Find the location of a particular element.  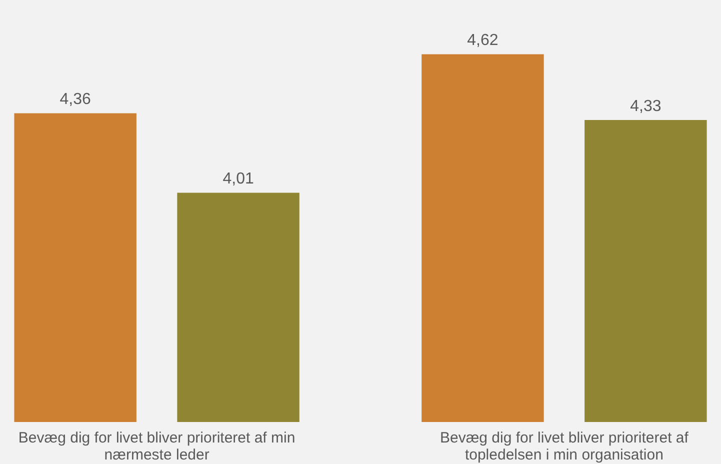

data-label: 4,01 is located at coordinates (238, 179).